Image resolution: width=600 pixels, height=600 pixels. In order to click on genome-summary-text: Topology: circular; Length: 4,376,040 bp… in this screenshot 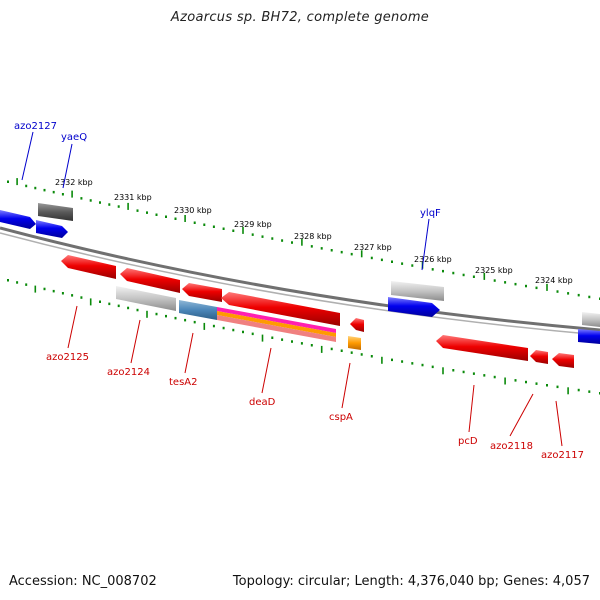, I will do `click(411, 581)`.